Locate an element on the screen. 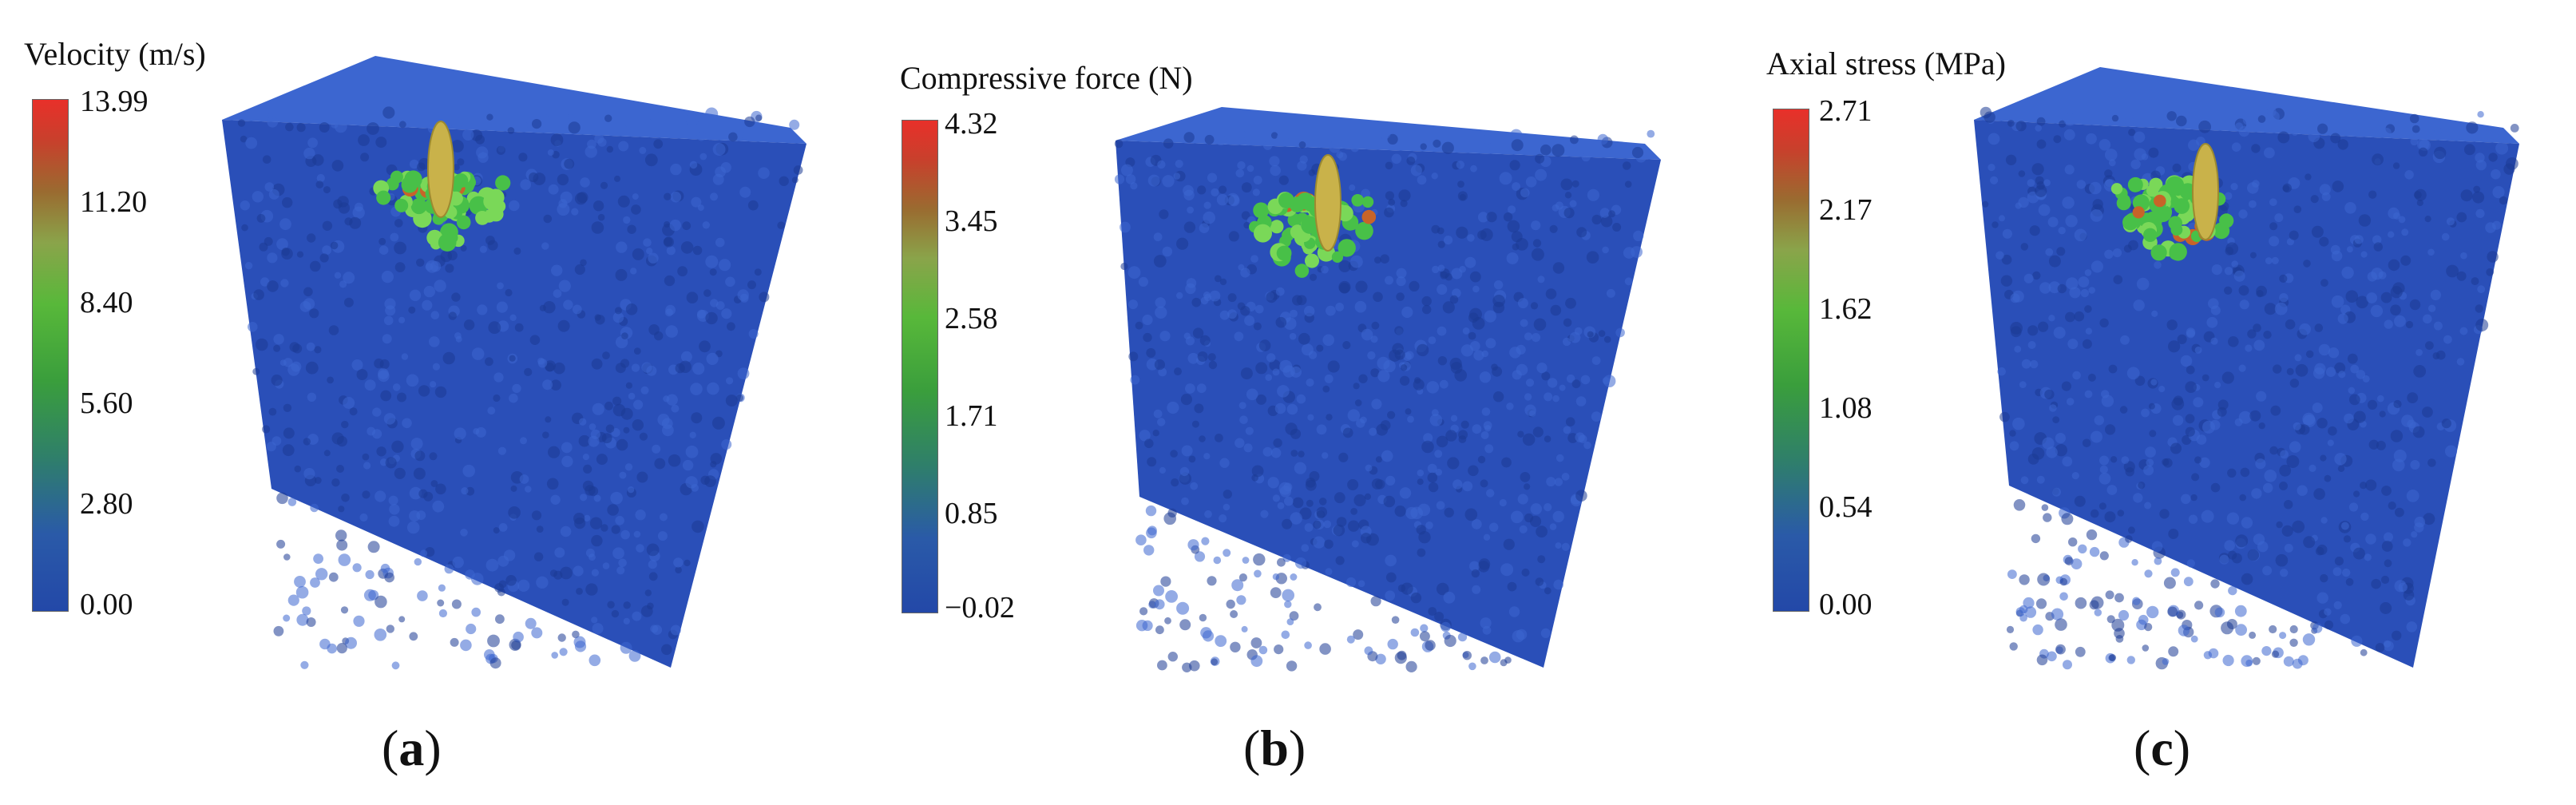 This screenshot has height=805, width=2576. block-top-face is located at coordinates (2246, 106).